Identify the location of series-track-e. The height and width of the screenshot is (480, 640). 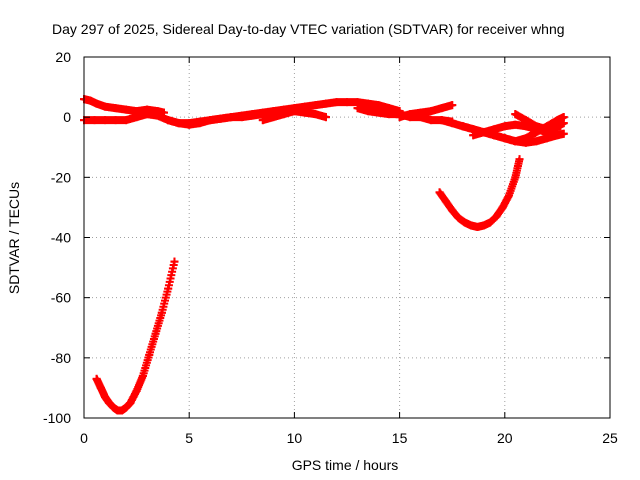
(294, 116).